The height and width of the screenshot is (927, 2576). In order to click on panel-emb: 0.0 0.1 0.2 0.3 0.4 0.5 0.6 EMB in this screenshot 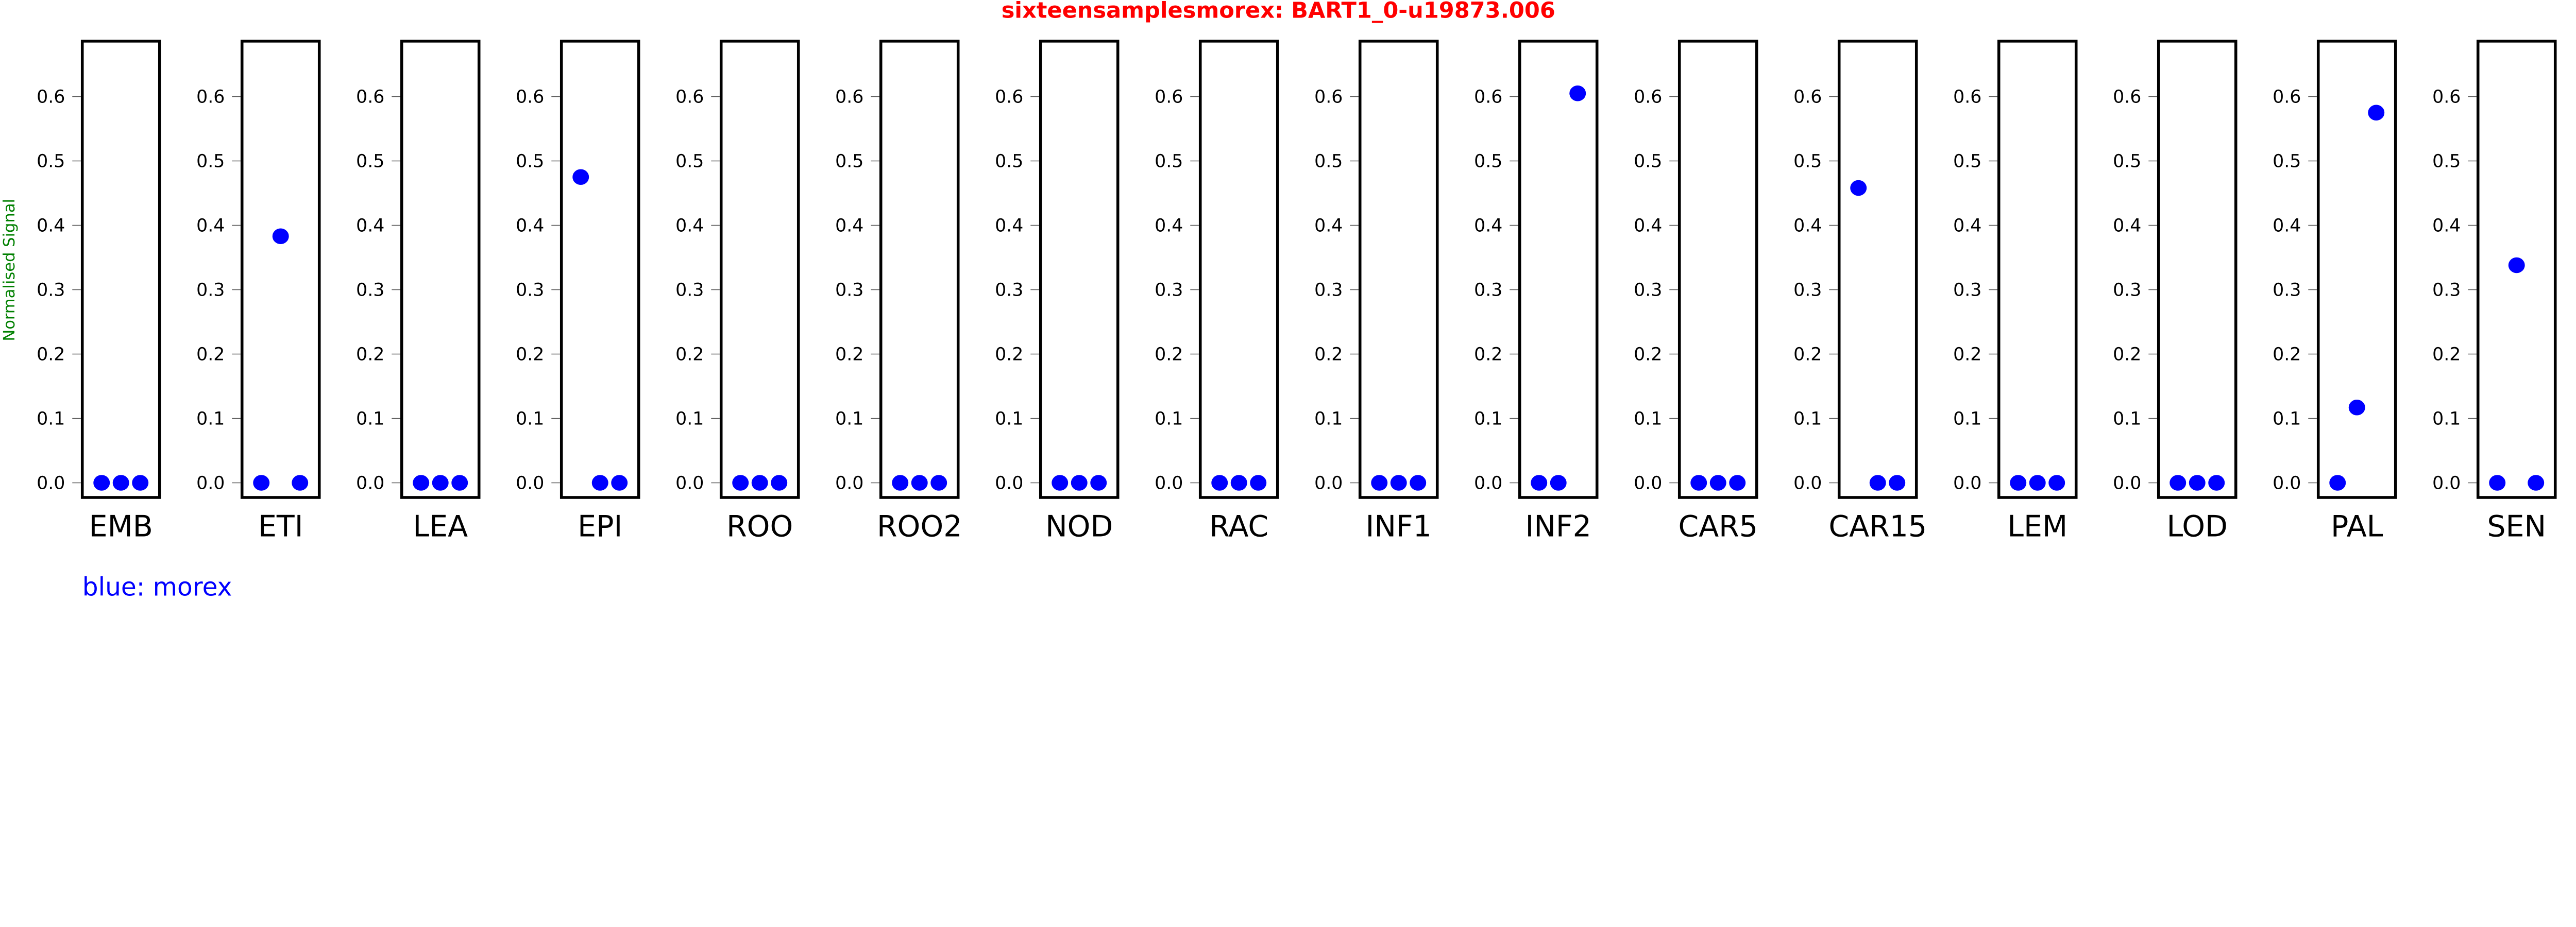, I will do `click(99, 292)`.